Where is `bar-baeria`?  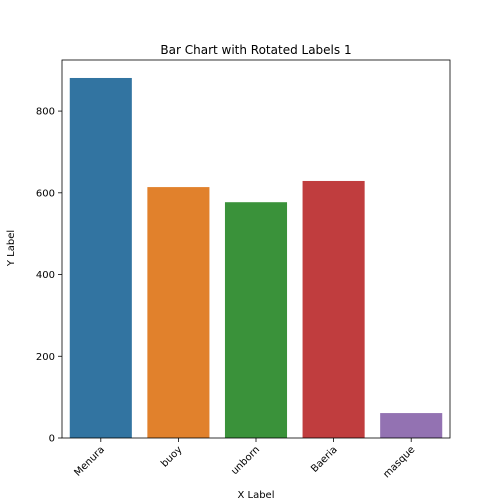 bar-baeria is located at coordinates (333, 309).